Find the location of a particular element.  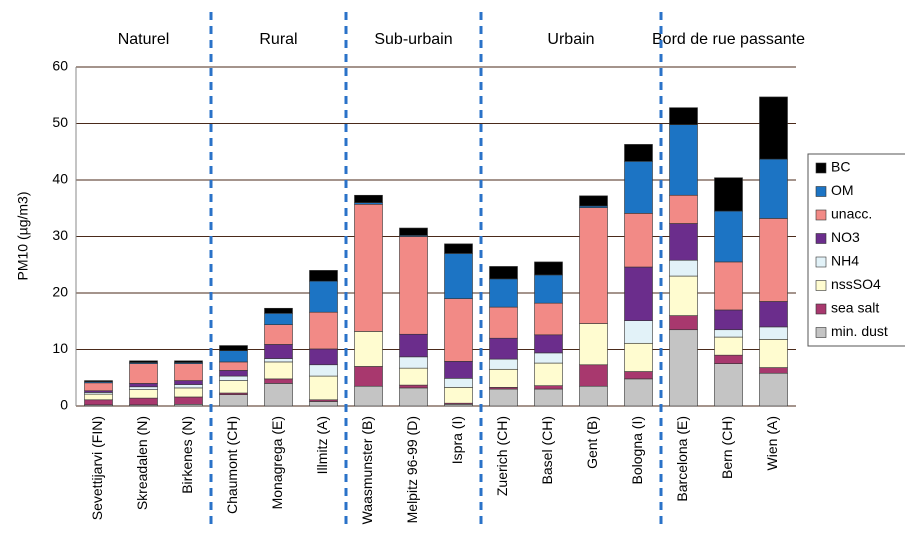

x-tick-label: Sevettijarvi (FIN) is located at coordinates (97, 468).